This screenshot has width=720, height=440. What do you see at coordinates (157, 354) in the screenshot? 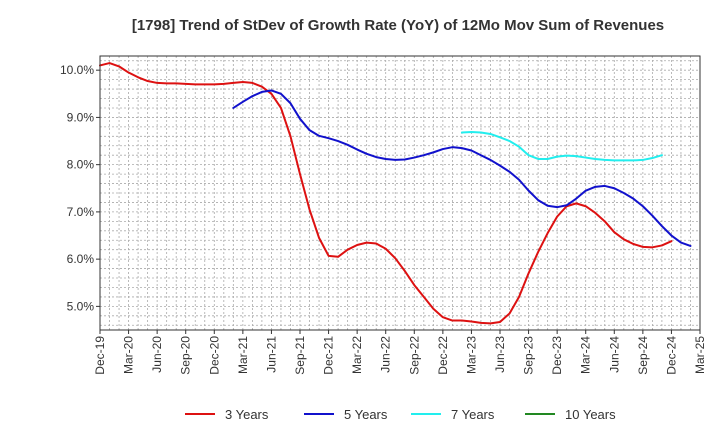
I see `x-tick-label: Jun-20` at bounding box center [157, 354].